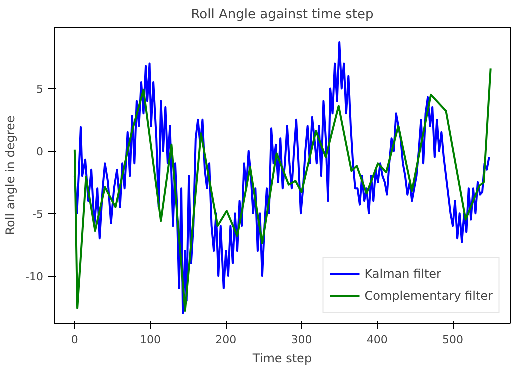 The image size is (520, 372). What do you see at coordinates (74, 340) in the screenshot?
I see `x-tick-label: 0` at bounding box center [74, 340].